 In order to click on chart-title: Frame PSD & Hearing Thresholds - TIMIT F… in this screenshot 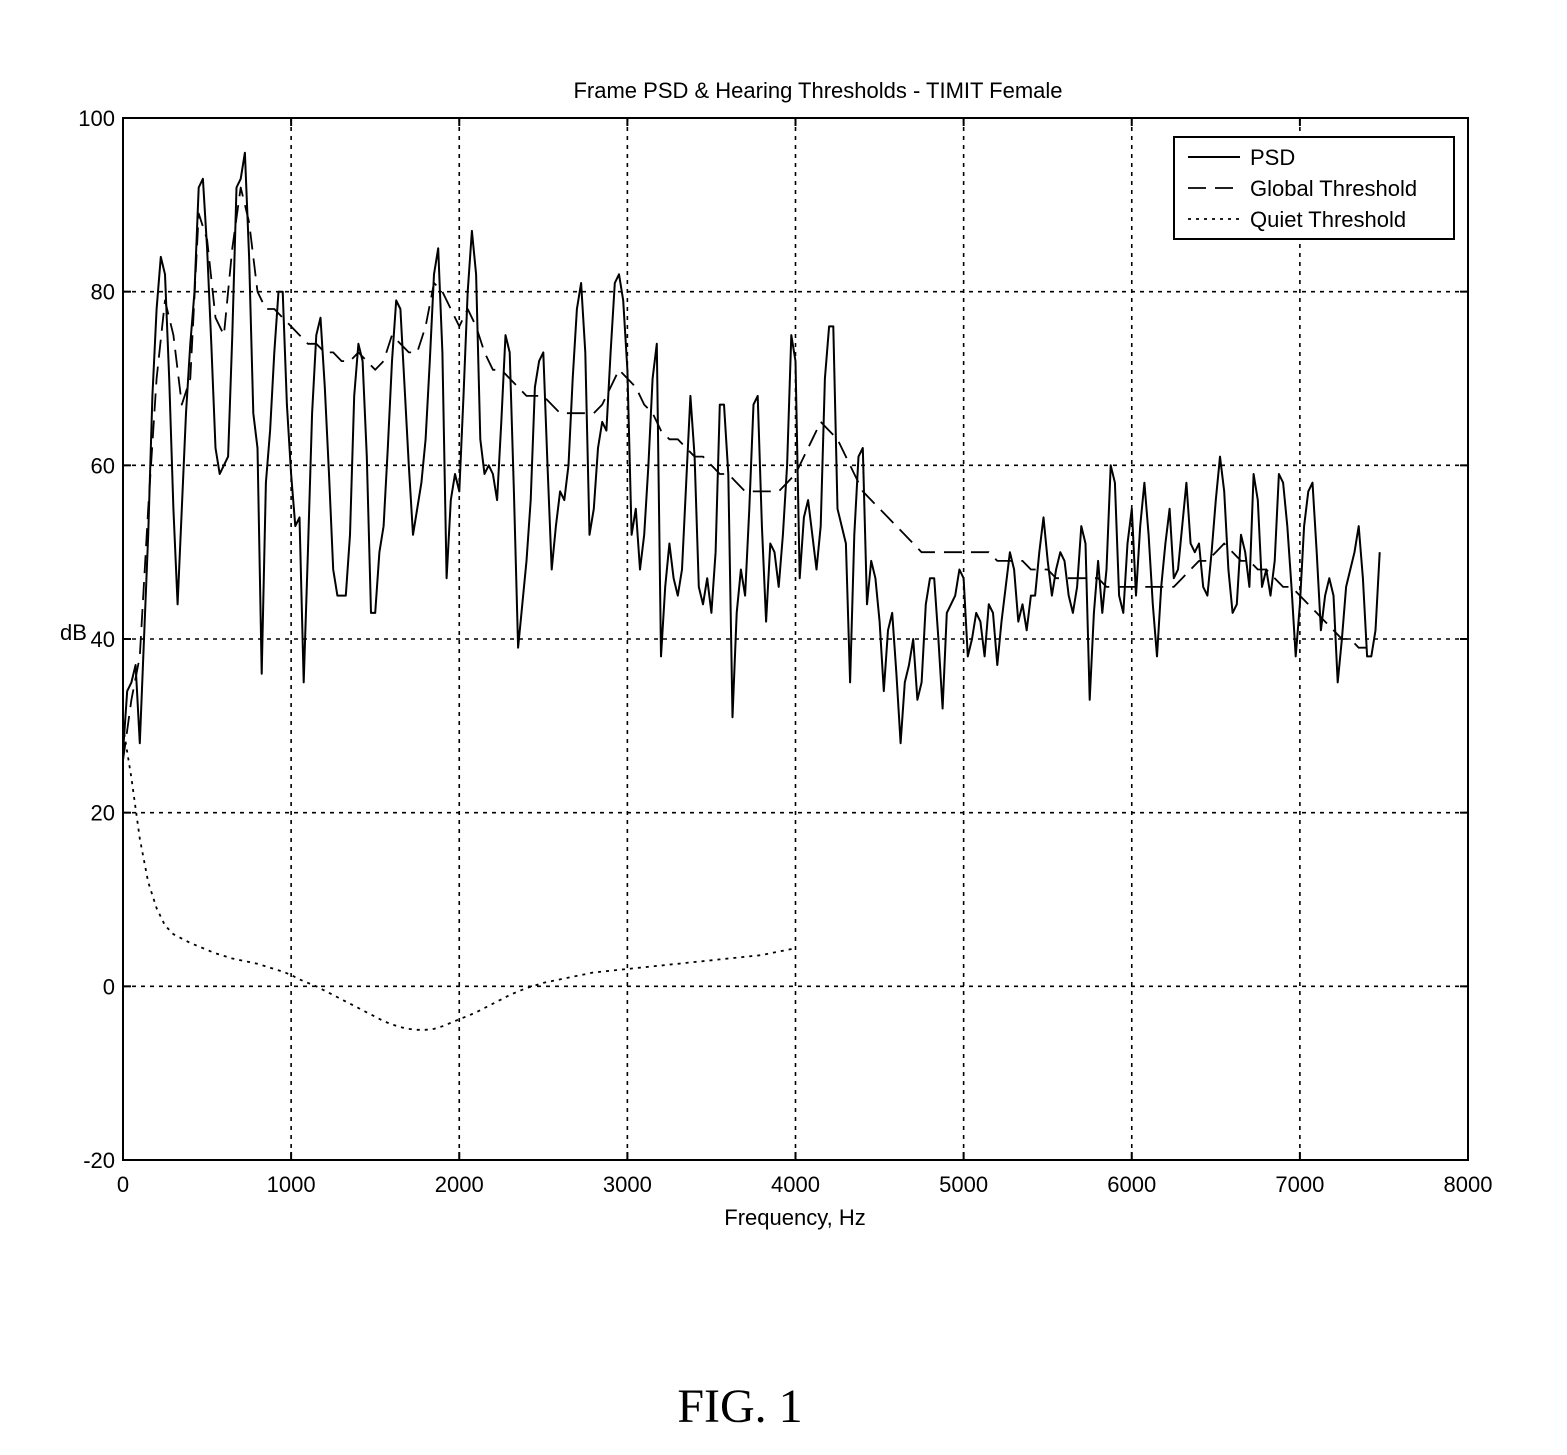, I will do `click(817, 90)`.